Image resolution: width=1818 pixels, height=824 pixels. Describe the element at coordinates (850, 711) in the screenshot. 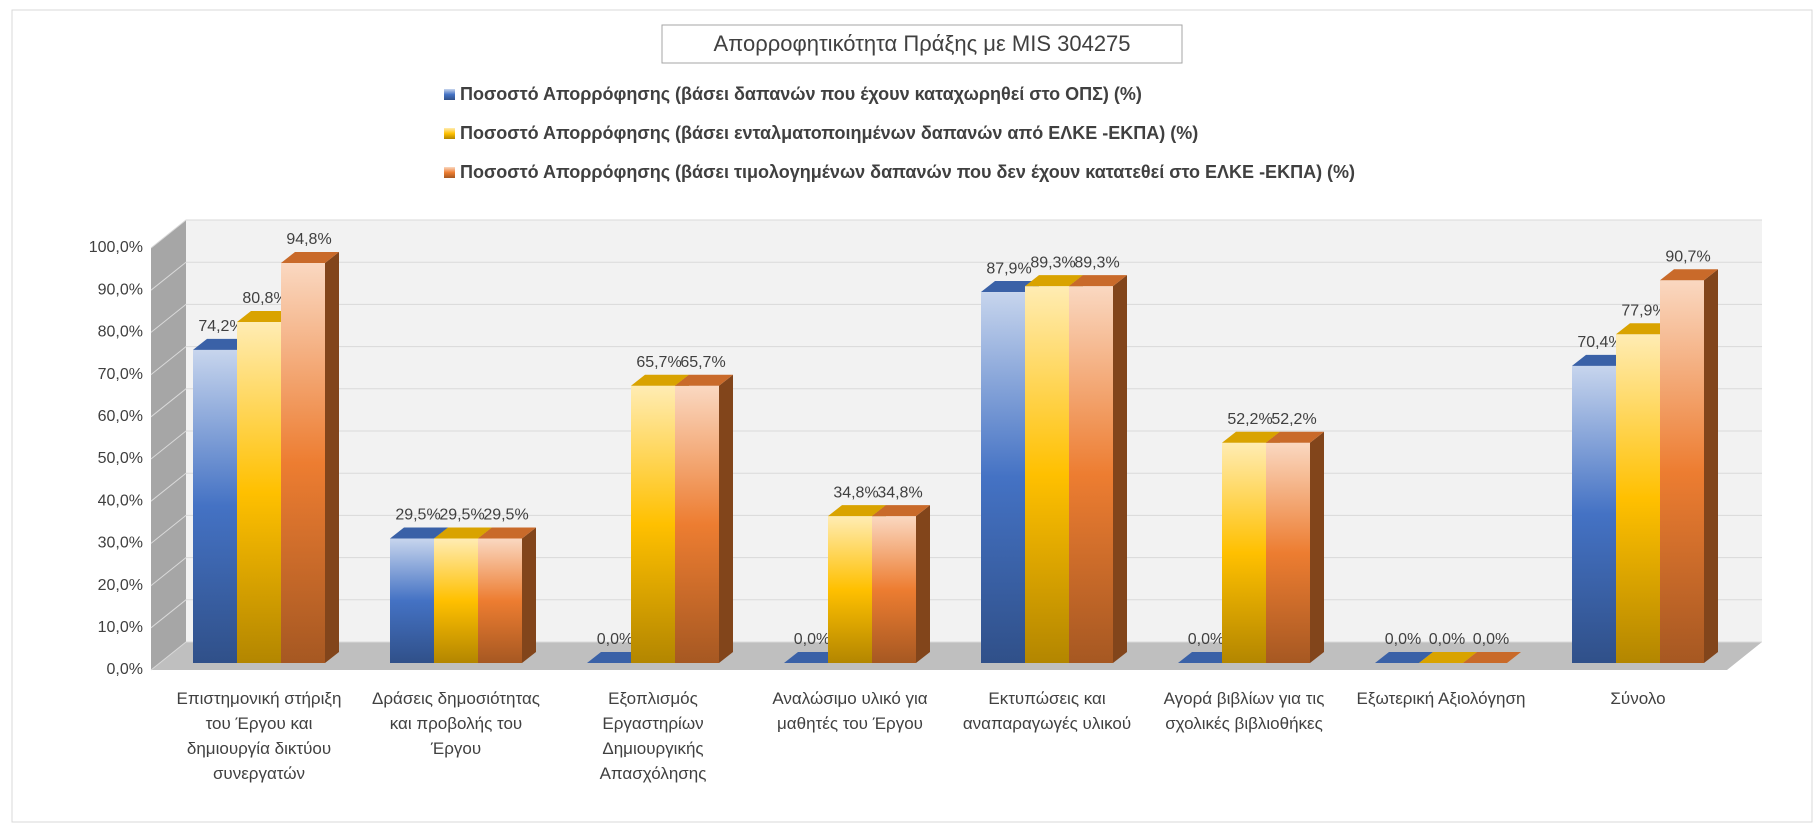

I see `x-tick-label: Αναλώσιμο υλικό για μαθητές του Έργου` at that location.